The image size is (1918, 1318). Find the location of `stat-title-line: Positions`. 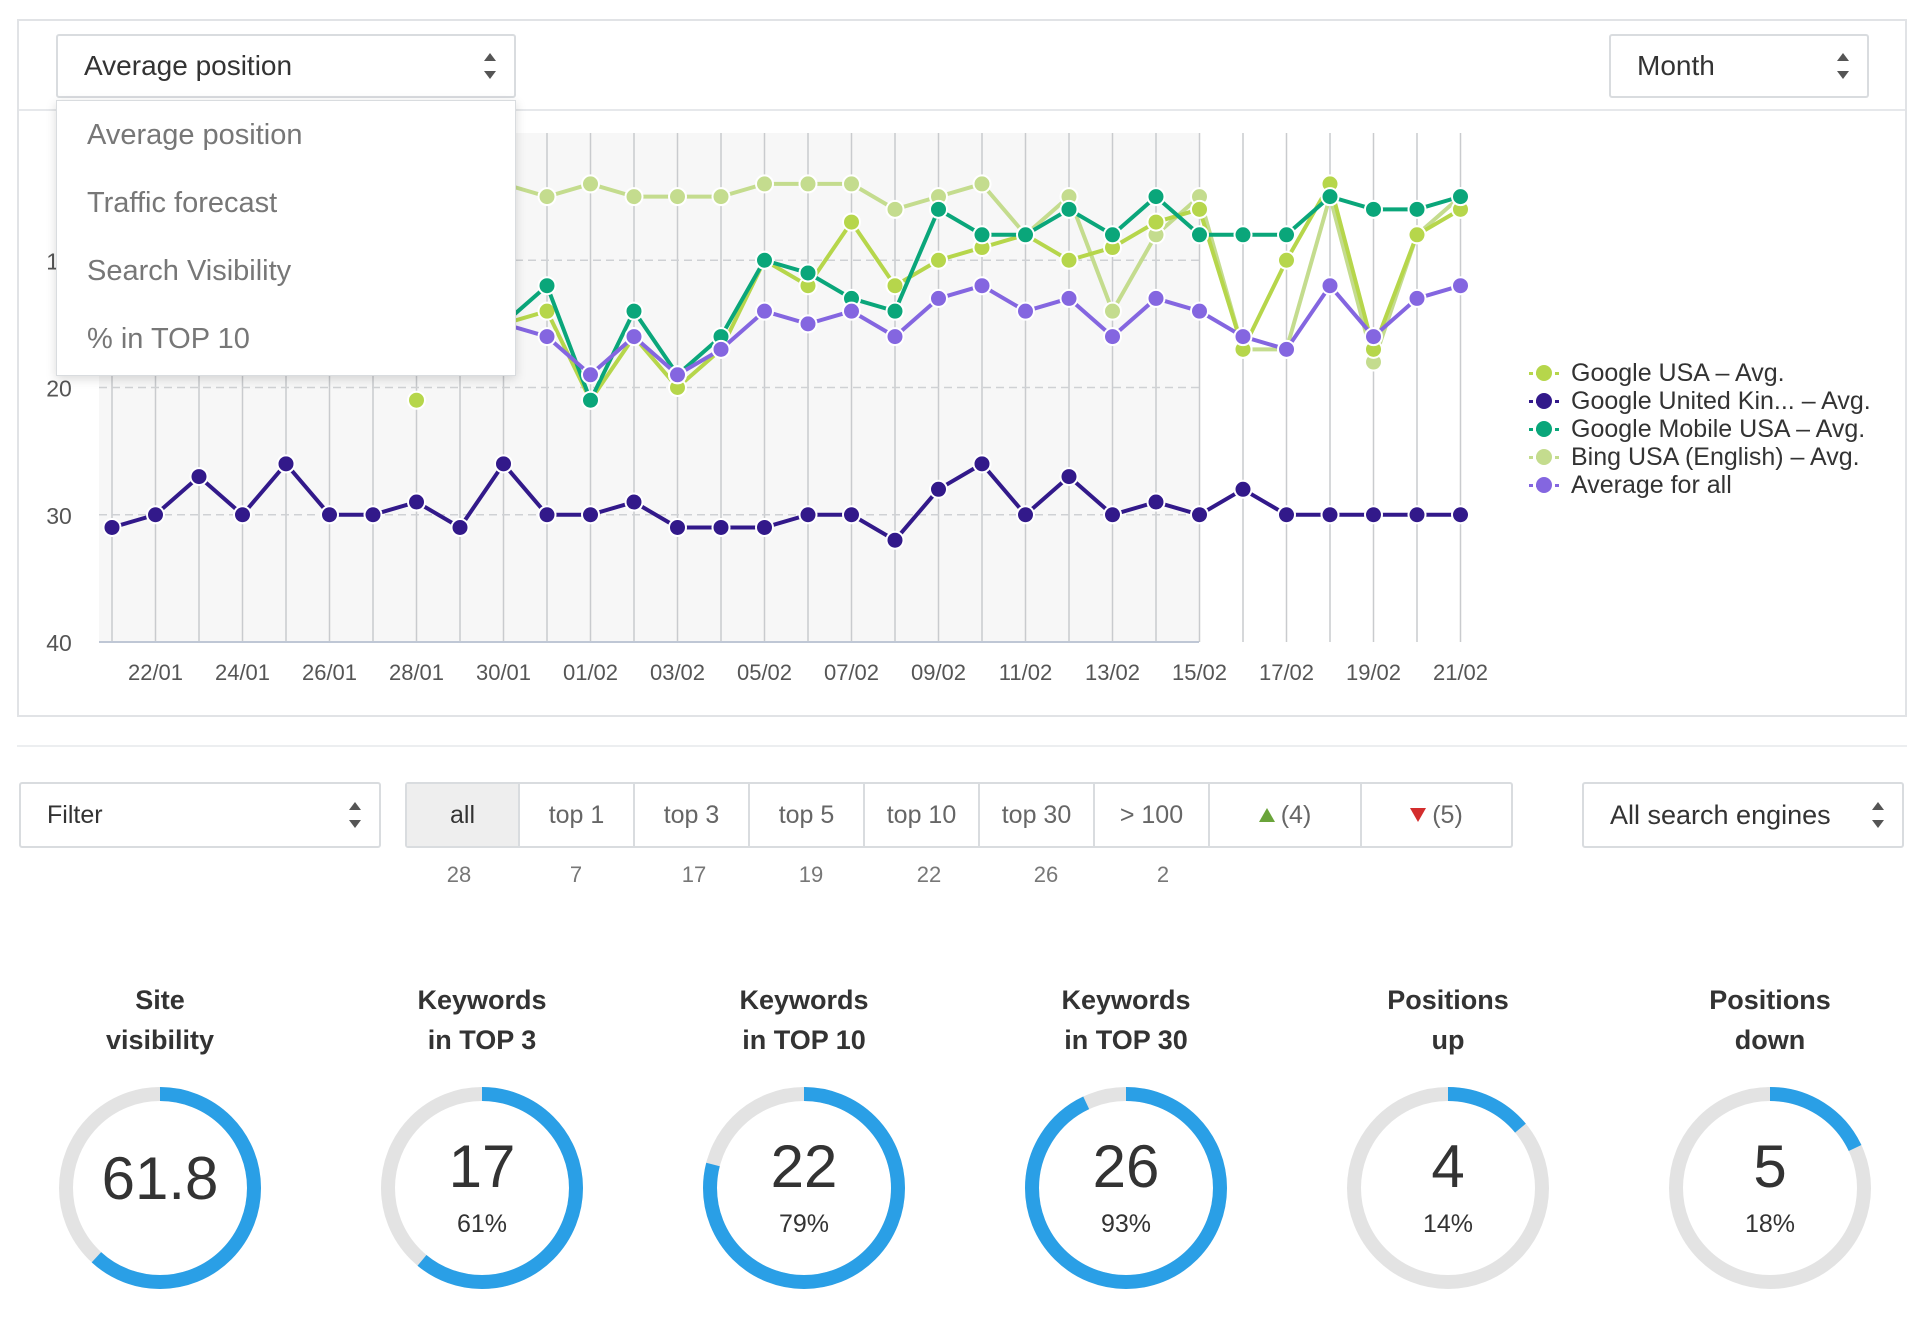

stat-title-line: Positions is located at coordinates (1448, 1000).